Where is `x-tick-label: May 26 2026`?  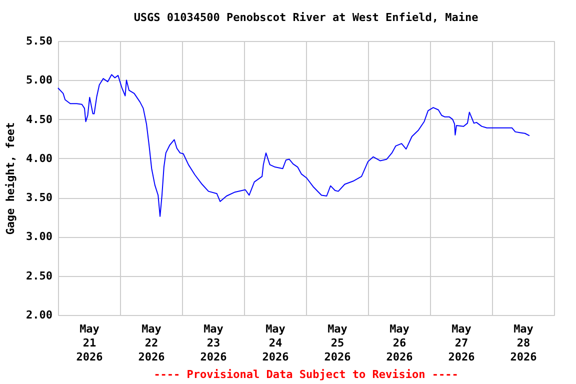
x-tick-label: May 26 2026 is located at coordinates (400, 343).